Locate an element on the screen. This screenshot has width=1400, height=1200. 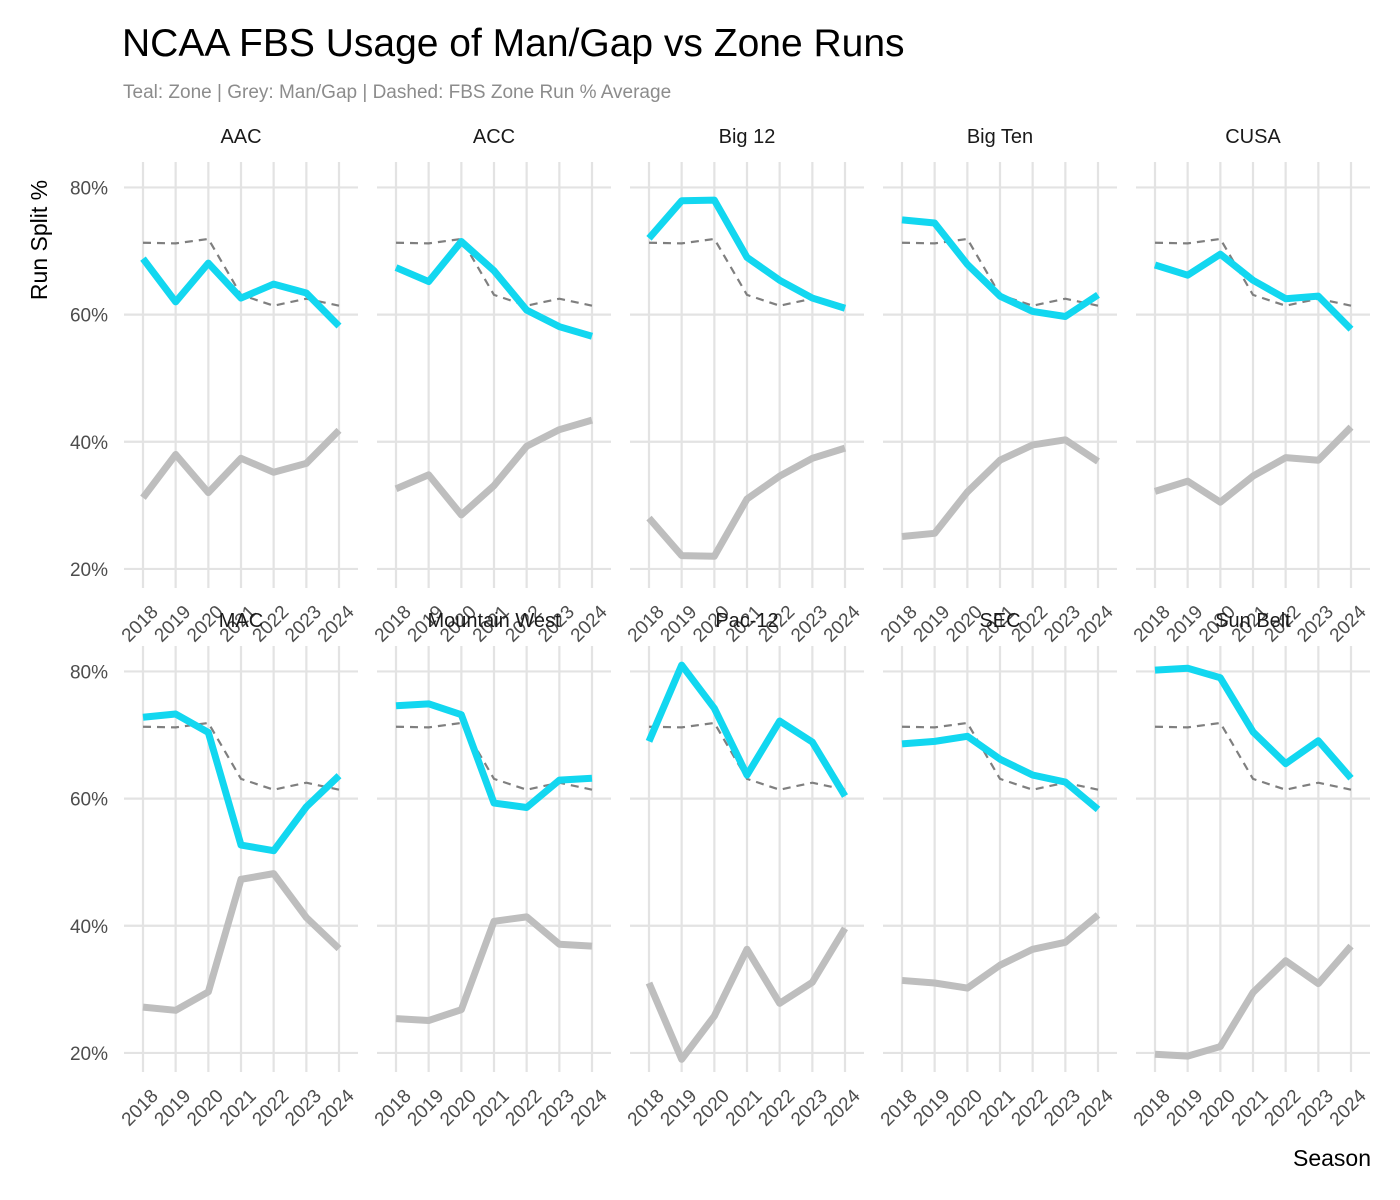
panel-title-cusa: CUSA is located at coordinates (1253, 137).